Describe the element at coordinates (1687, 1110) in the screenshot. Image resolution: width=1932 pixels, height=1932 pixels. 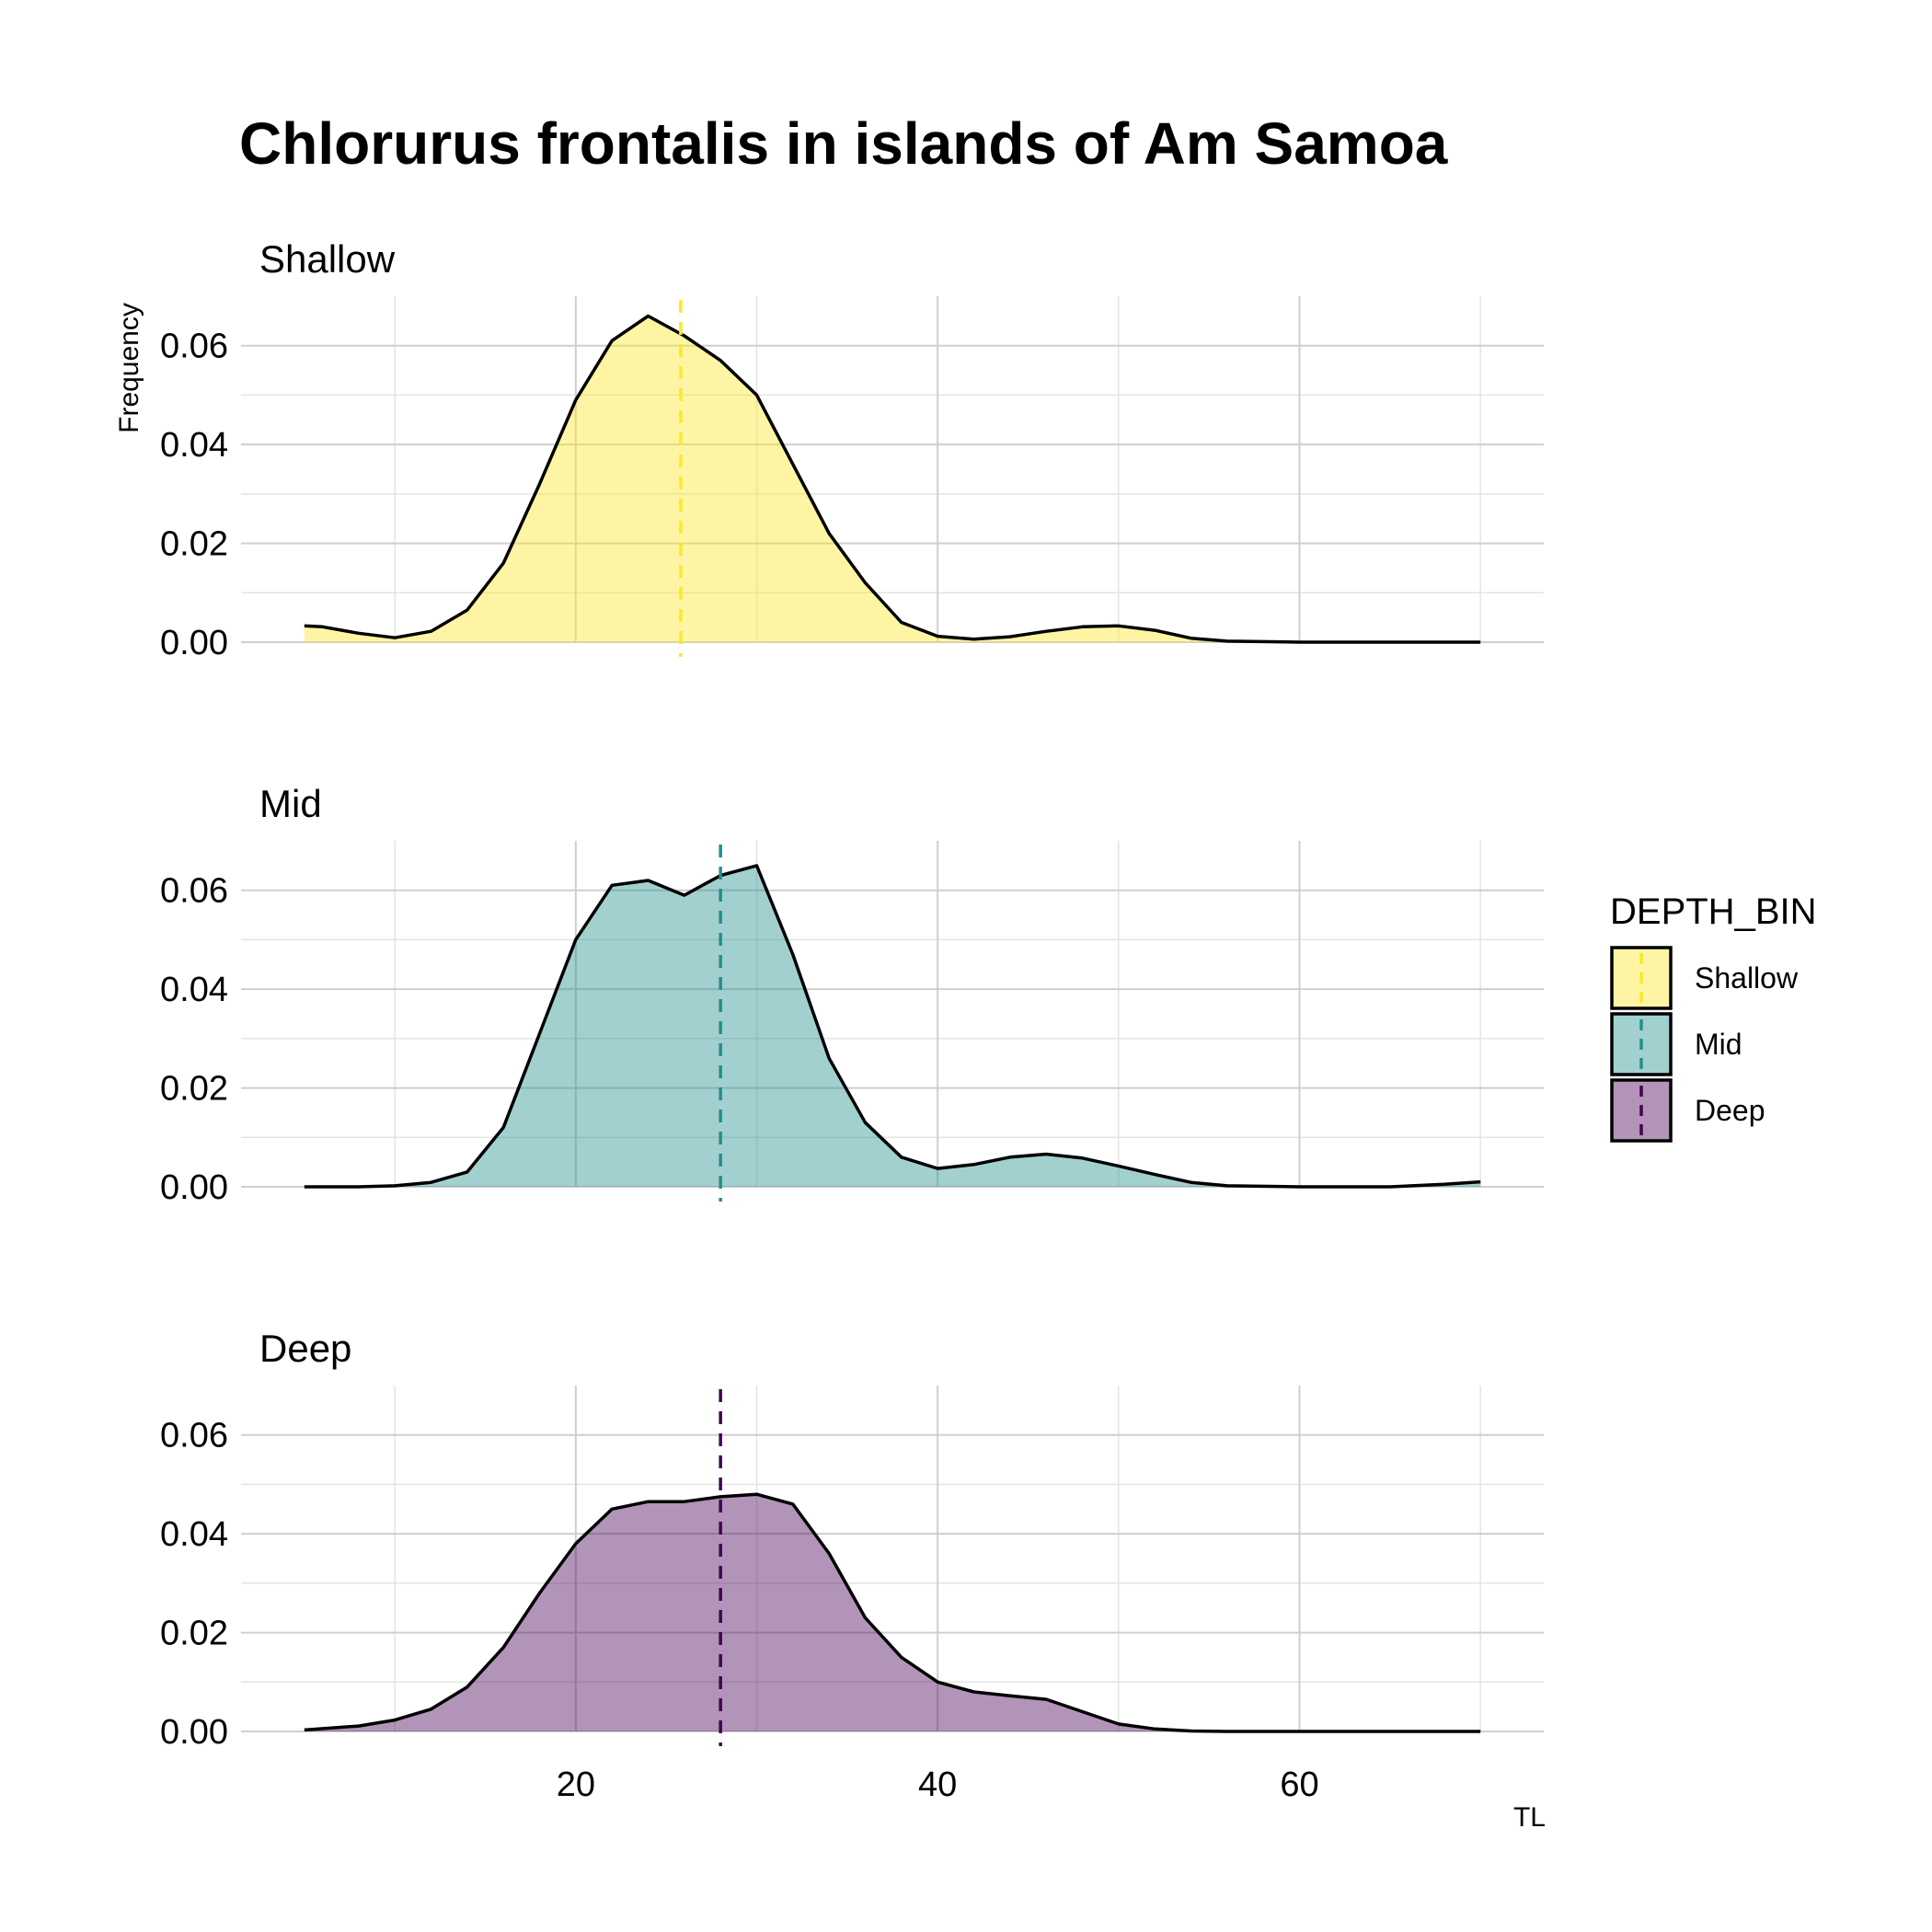
I see `legend-item-deep: Deep` at that location.